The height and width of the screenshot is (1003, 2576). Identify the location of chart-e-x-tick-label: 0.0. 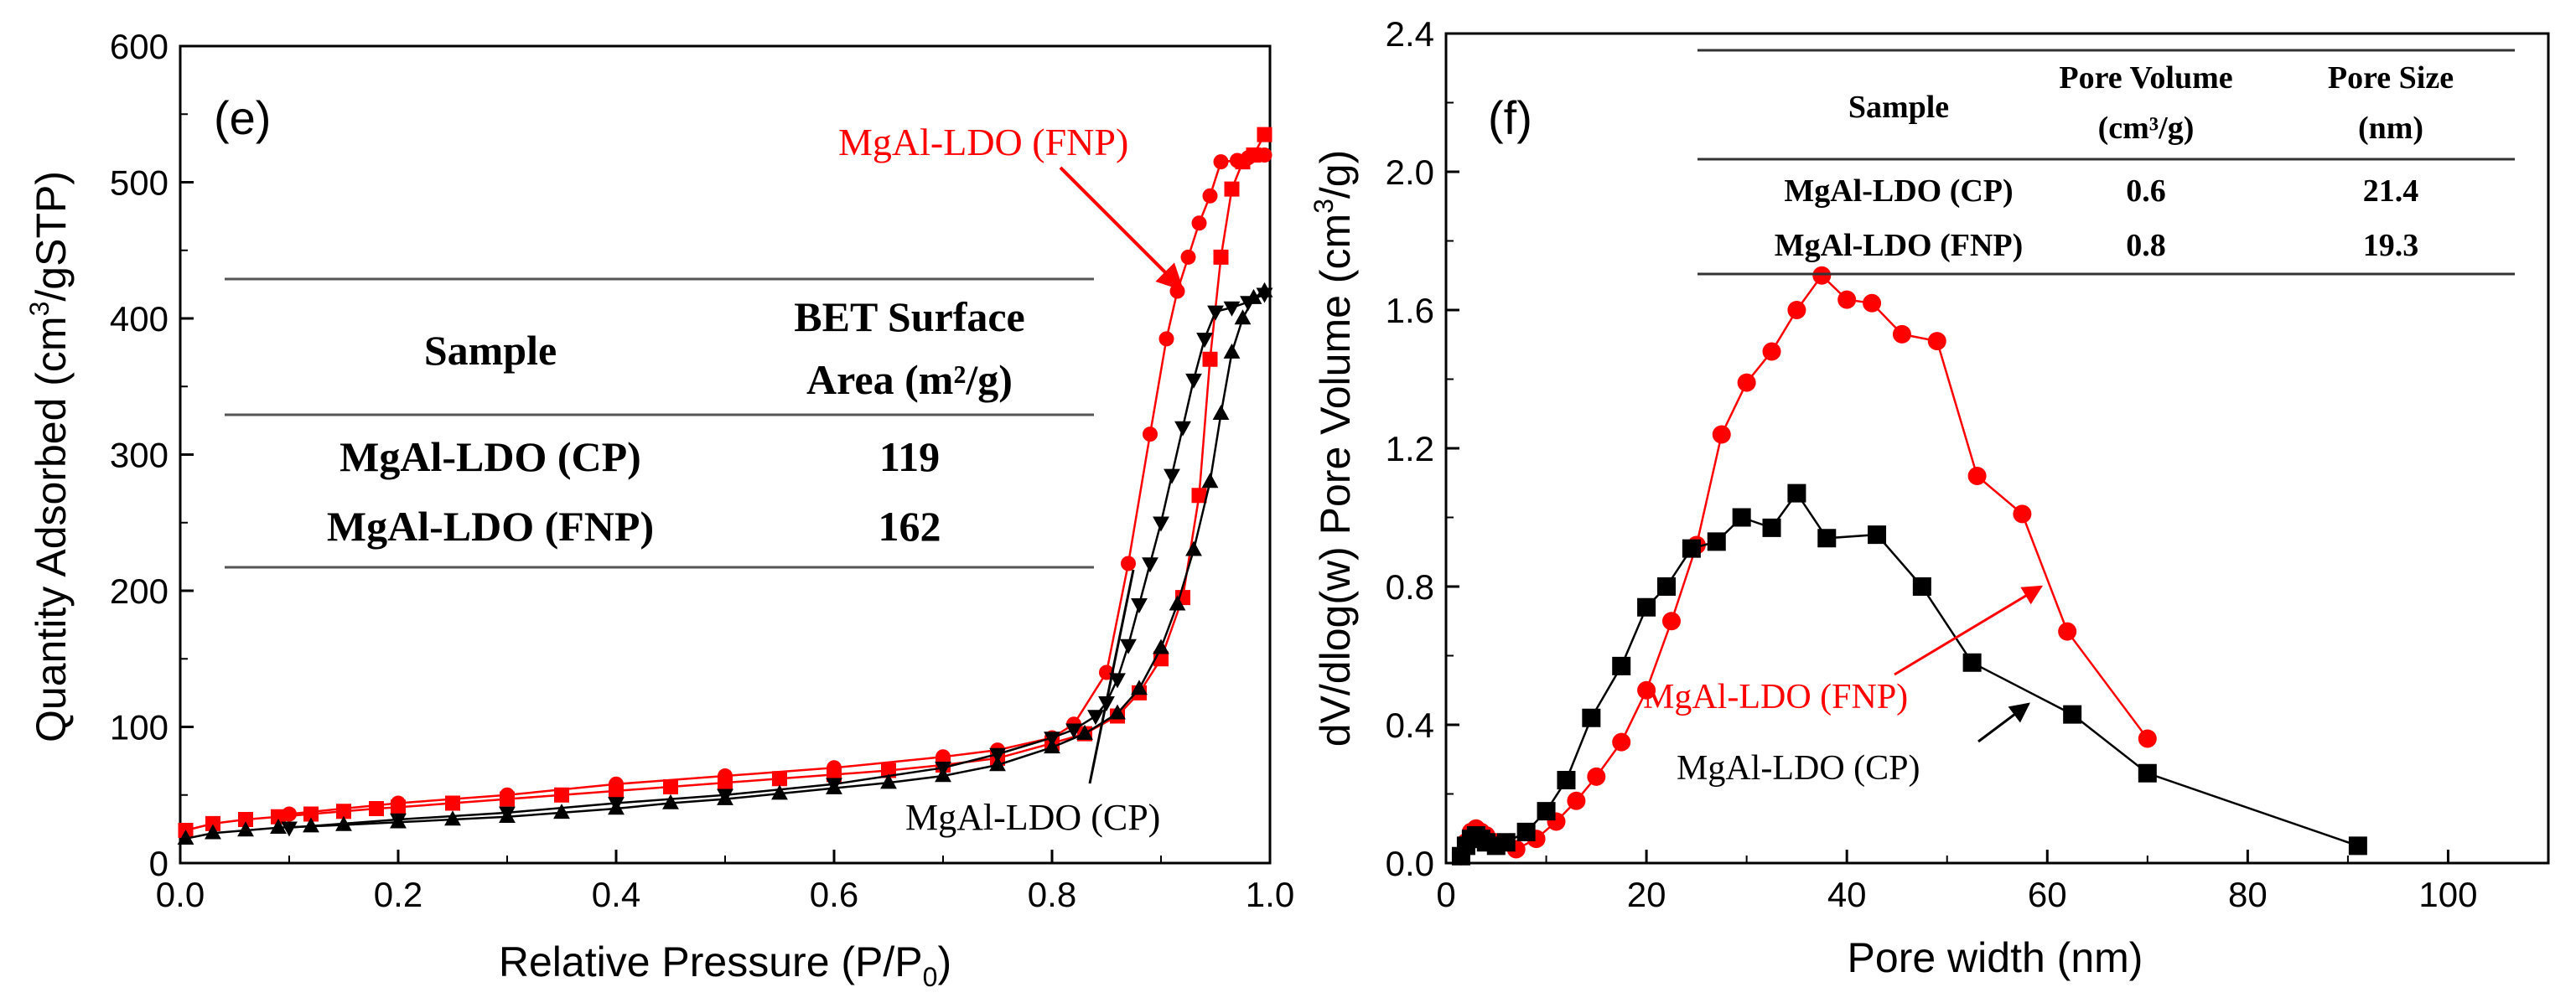
(180, 894).